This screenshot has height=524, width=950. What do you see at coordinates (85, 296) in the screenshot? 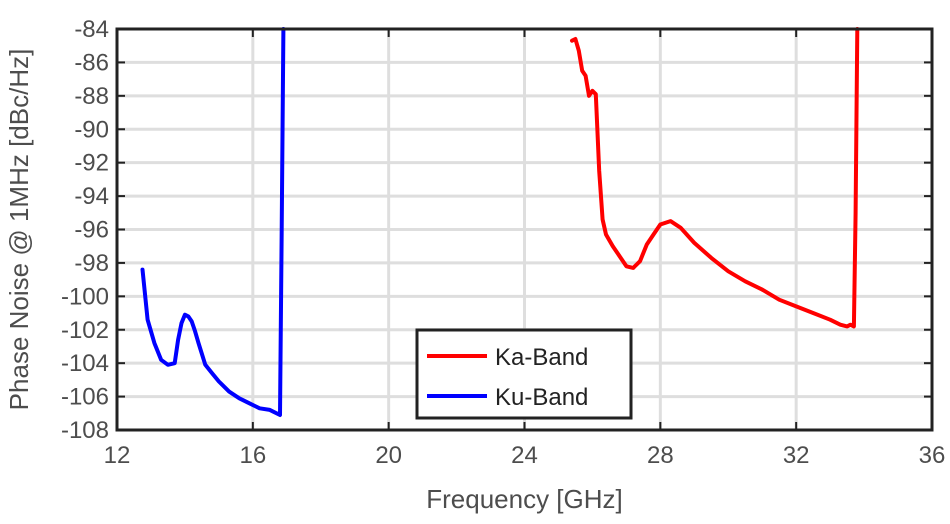
I see `y-tick-label: -100` at bounding box center [85, 296].